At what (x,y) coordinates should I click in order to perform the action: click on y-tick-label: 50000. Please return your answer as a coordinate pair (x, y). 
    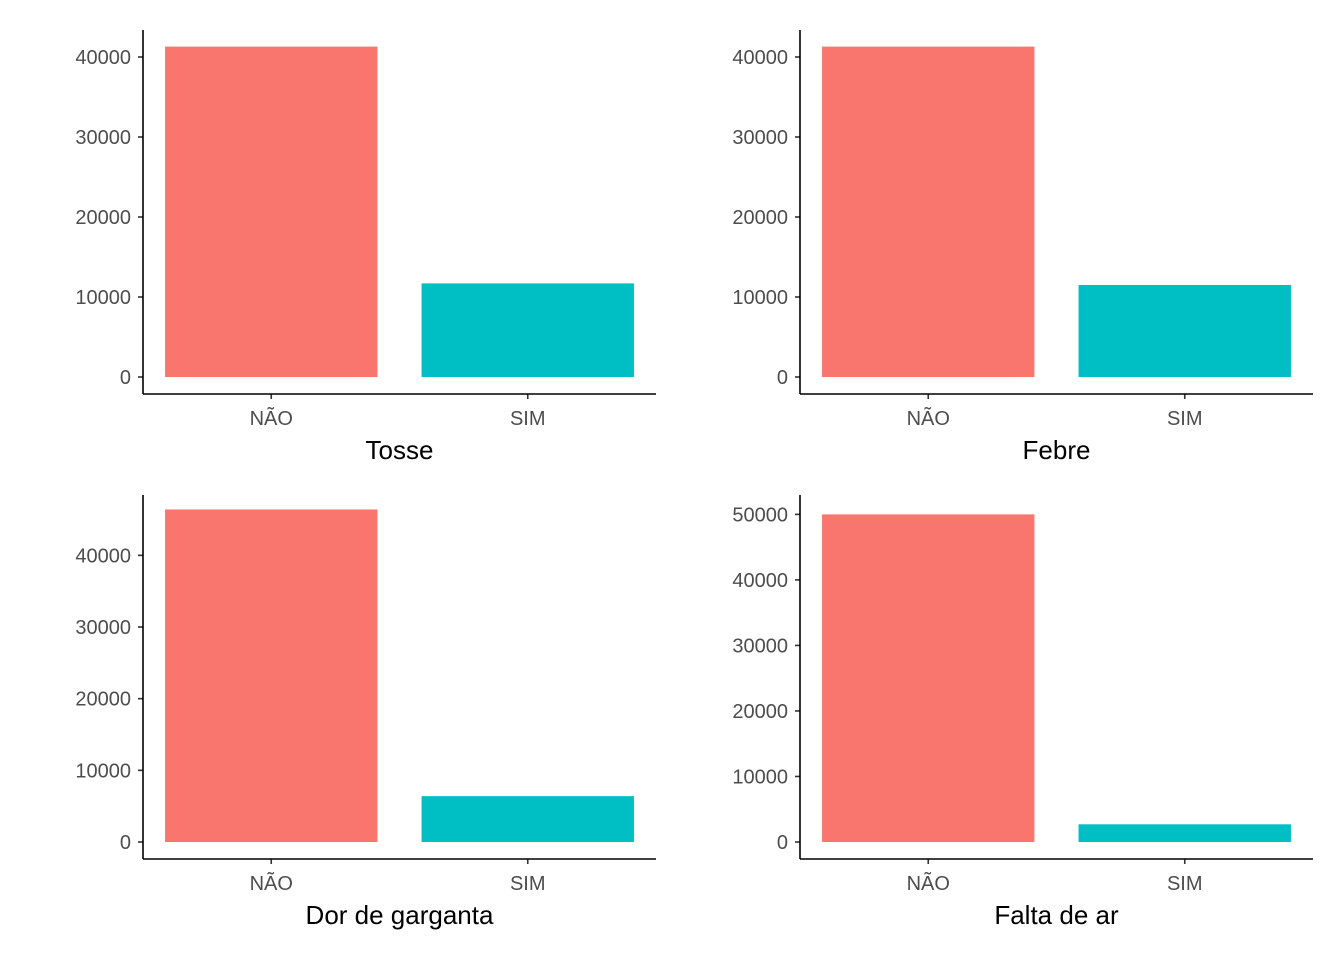
    Looking at the image, I should click on (760, 515).